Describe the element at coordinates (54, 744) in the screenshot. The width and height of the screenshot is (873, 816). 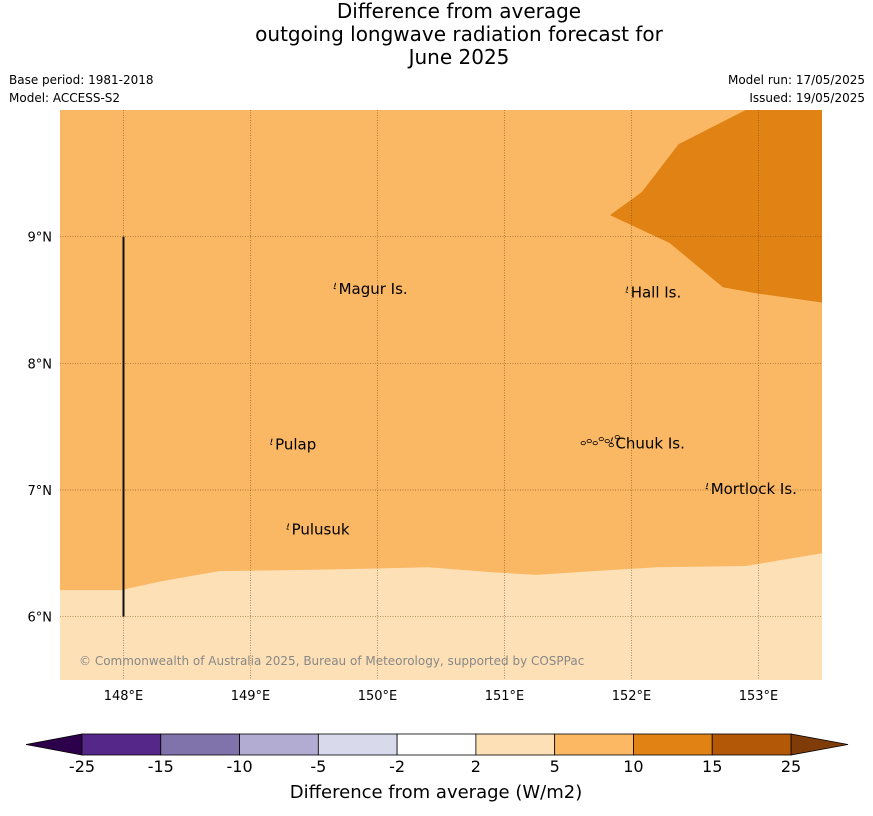
I see `colorbar-extend-low` at that location.